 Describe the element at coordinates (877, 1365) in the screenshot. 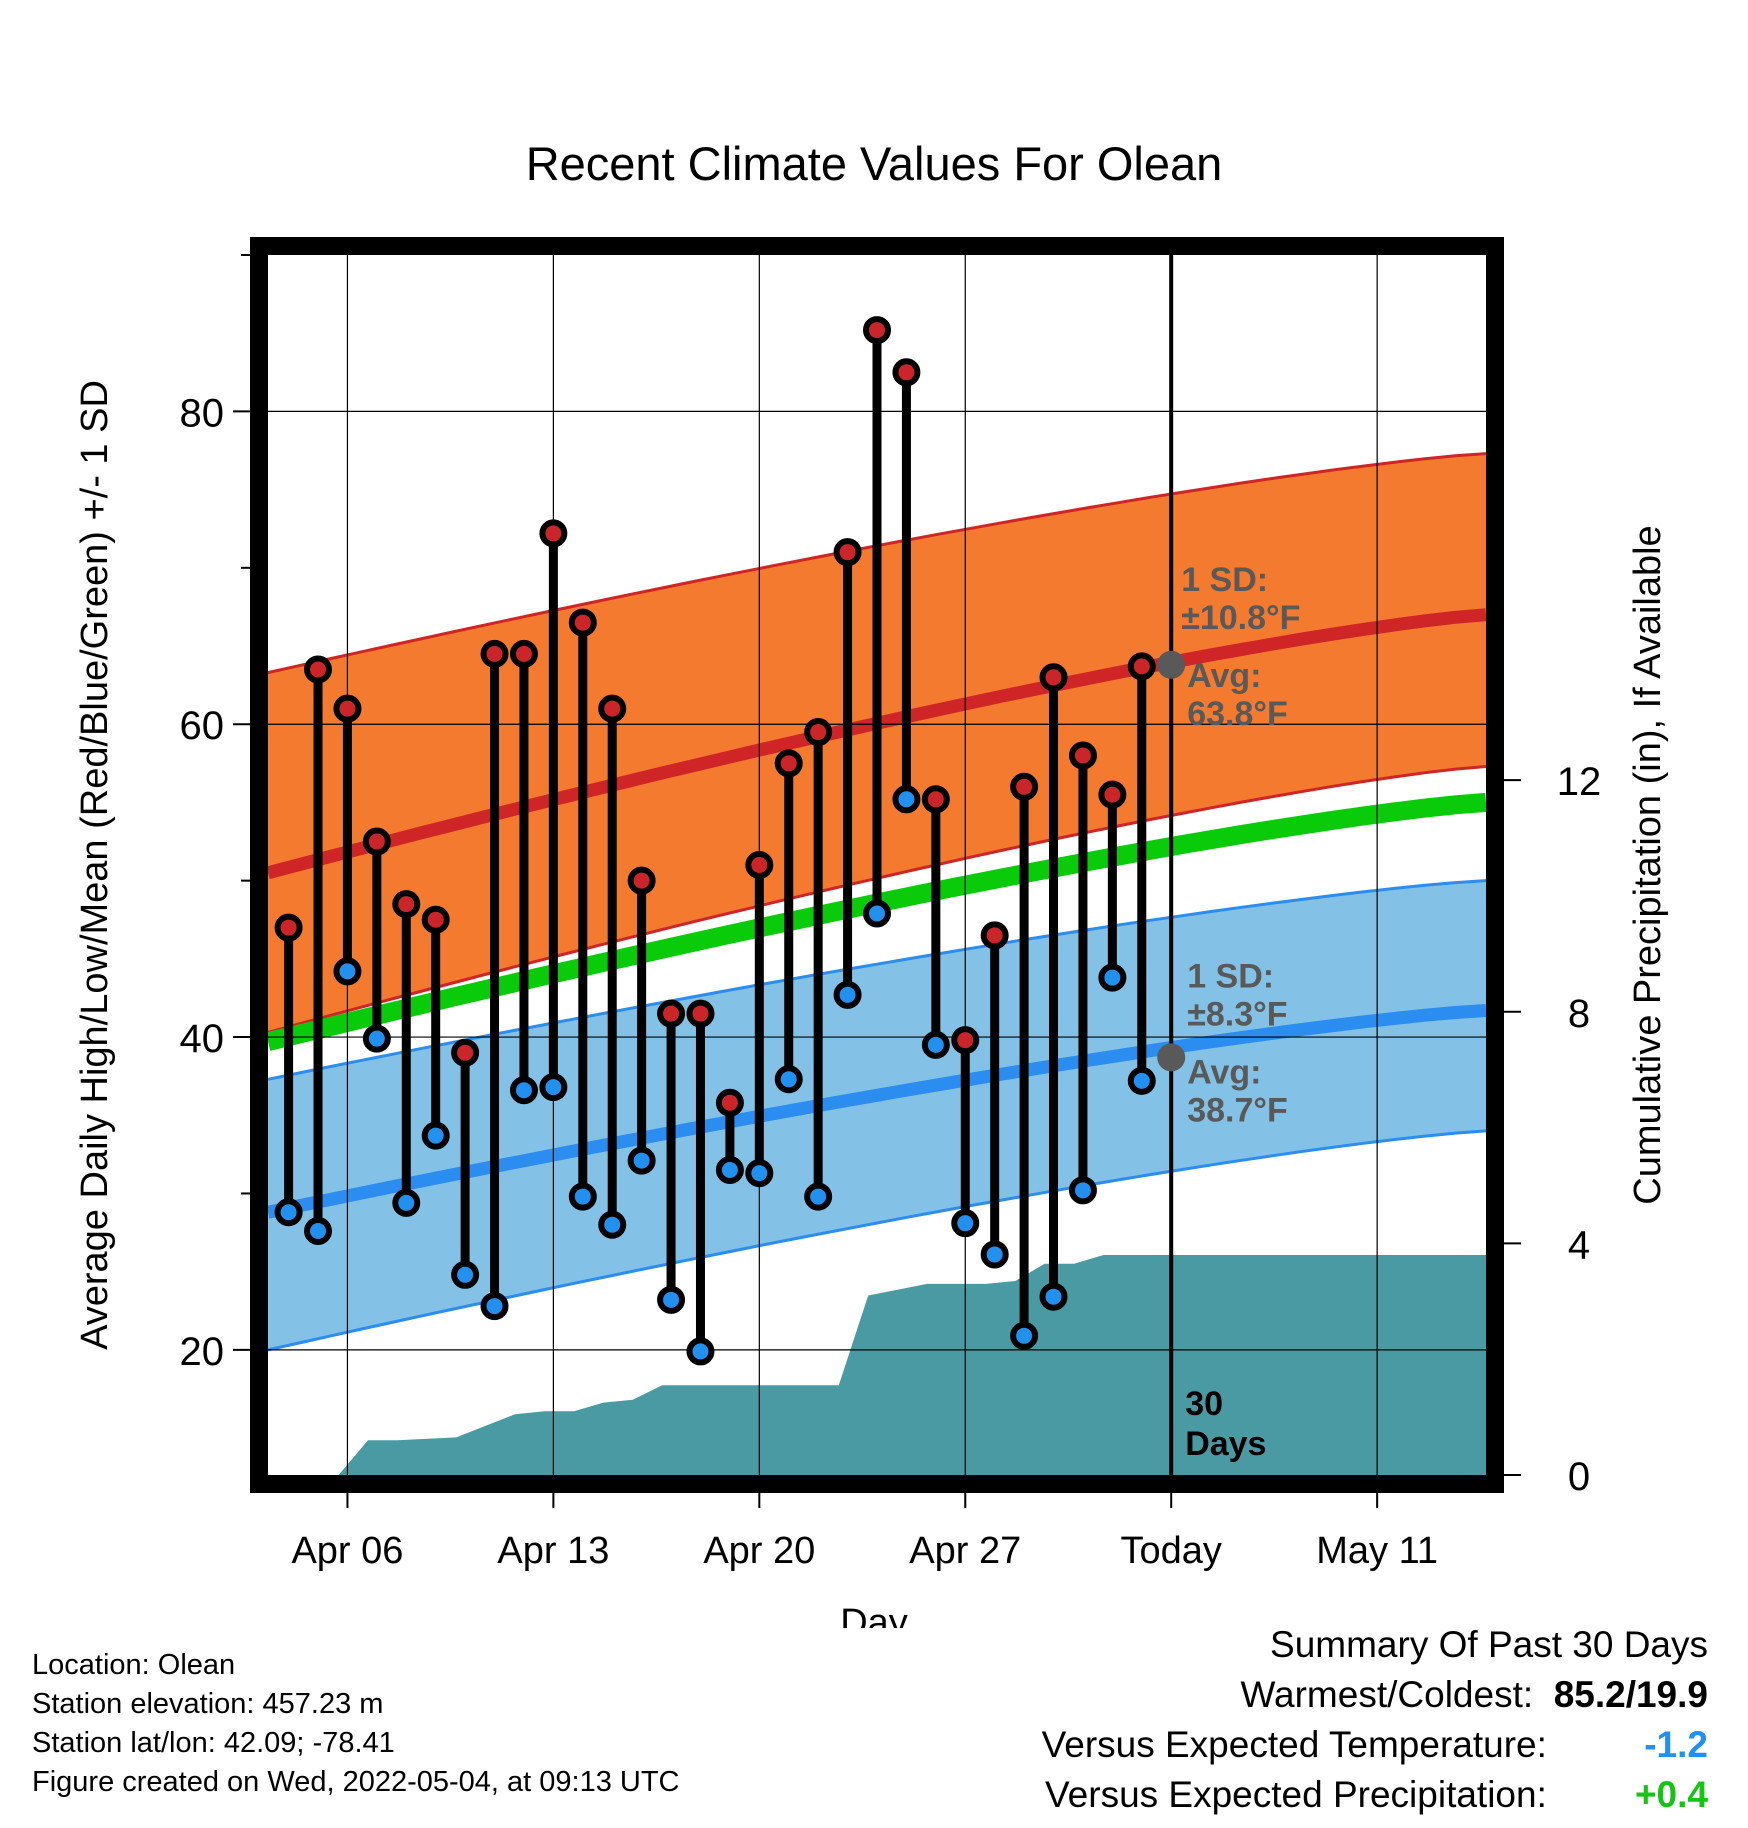

I see `cumulative-precip-area` at that location.